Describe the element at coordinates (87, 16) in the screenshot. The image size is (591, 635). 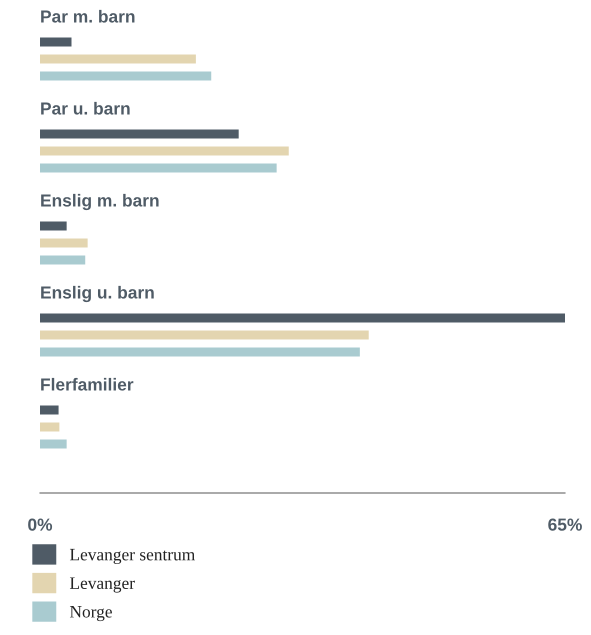
I see `y-tick-label: Par m. barn` at that location.